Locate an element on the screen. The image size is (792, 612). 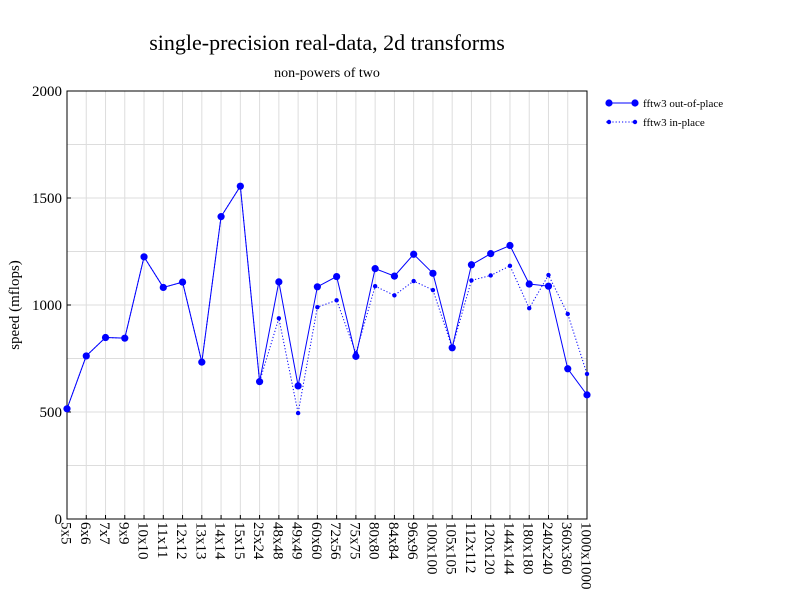
legend-label: fftw3 in-place is located at coordinates (674, 123).